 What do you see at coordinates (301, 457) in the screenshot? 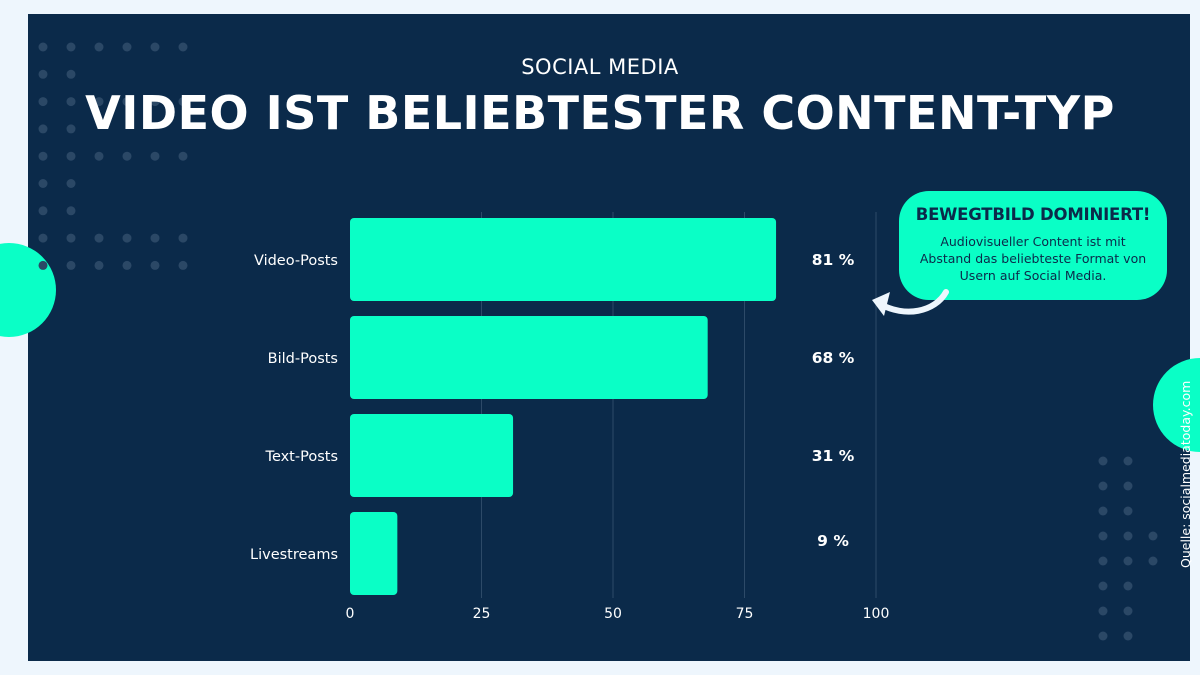
I see `category-label: Text-Posts` at bounding box center [301, 457].